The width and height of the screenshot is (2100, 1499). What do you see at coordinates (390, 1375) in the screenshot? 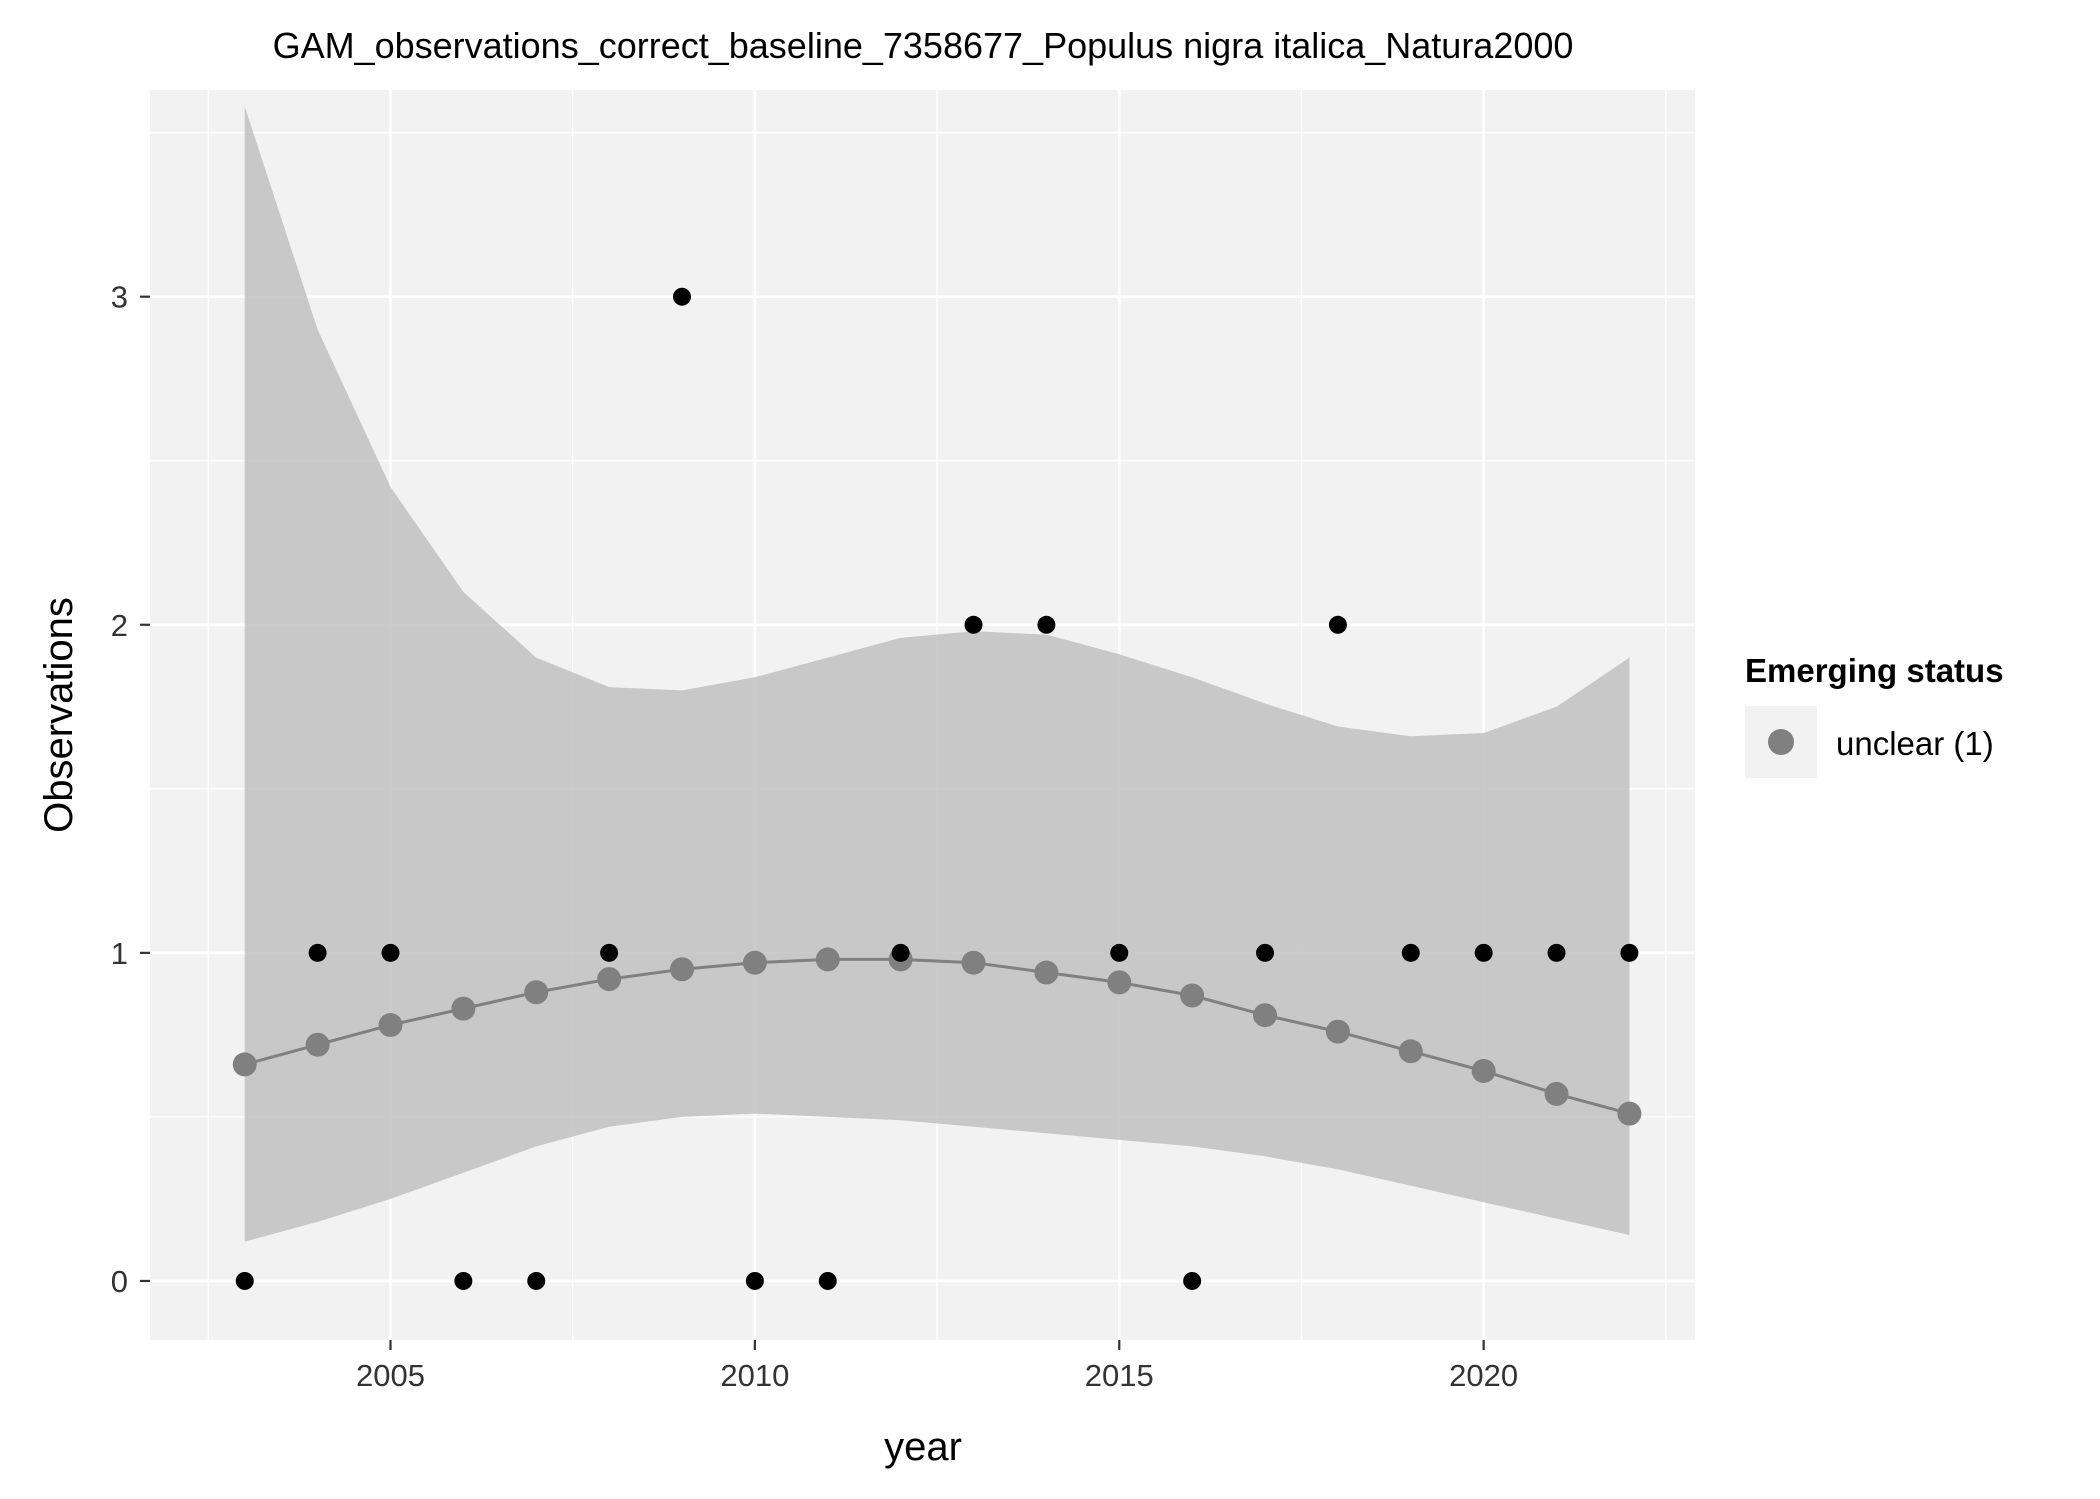
I see `x-tick-label: 2005` at bounding box center [390, 1375].